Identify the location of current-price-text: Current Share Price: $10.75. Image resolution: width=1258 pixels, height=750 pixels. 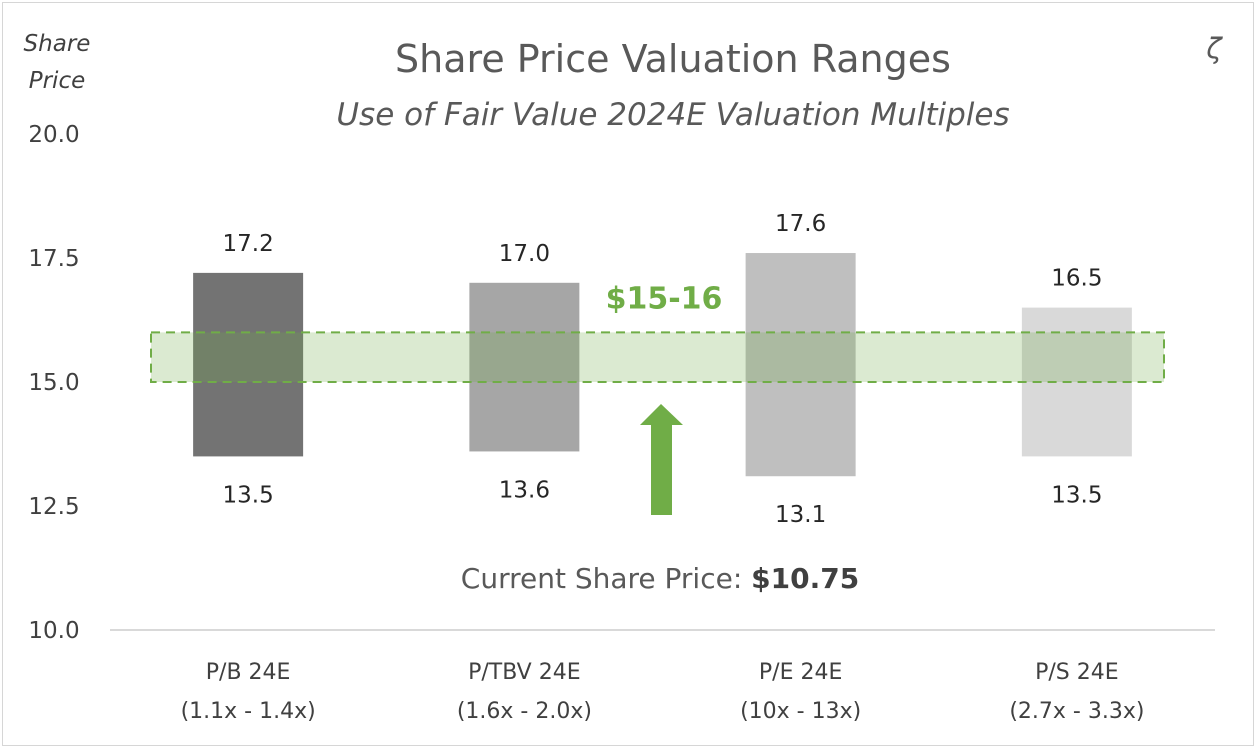
(660, 578).